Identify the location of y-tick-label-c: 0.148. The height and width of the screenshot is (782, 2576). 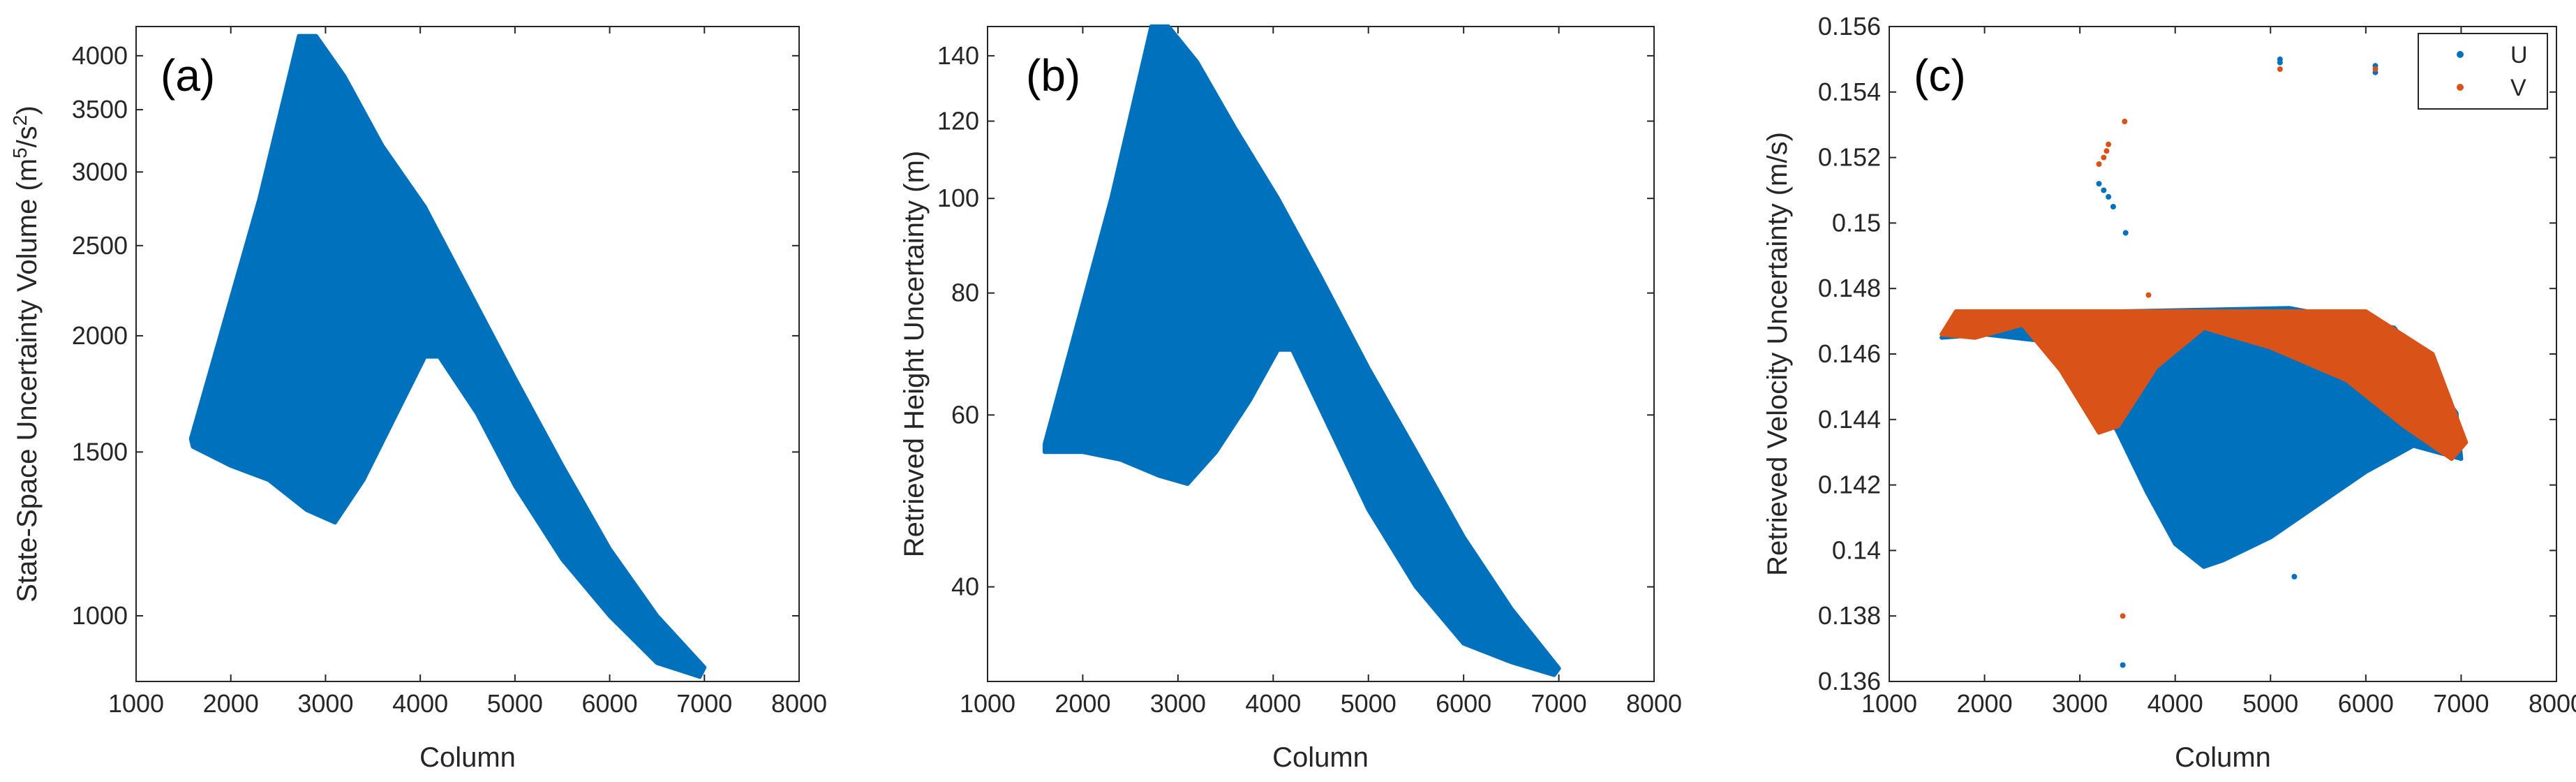
(1850, 288).